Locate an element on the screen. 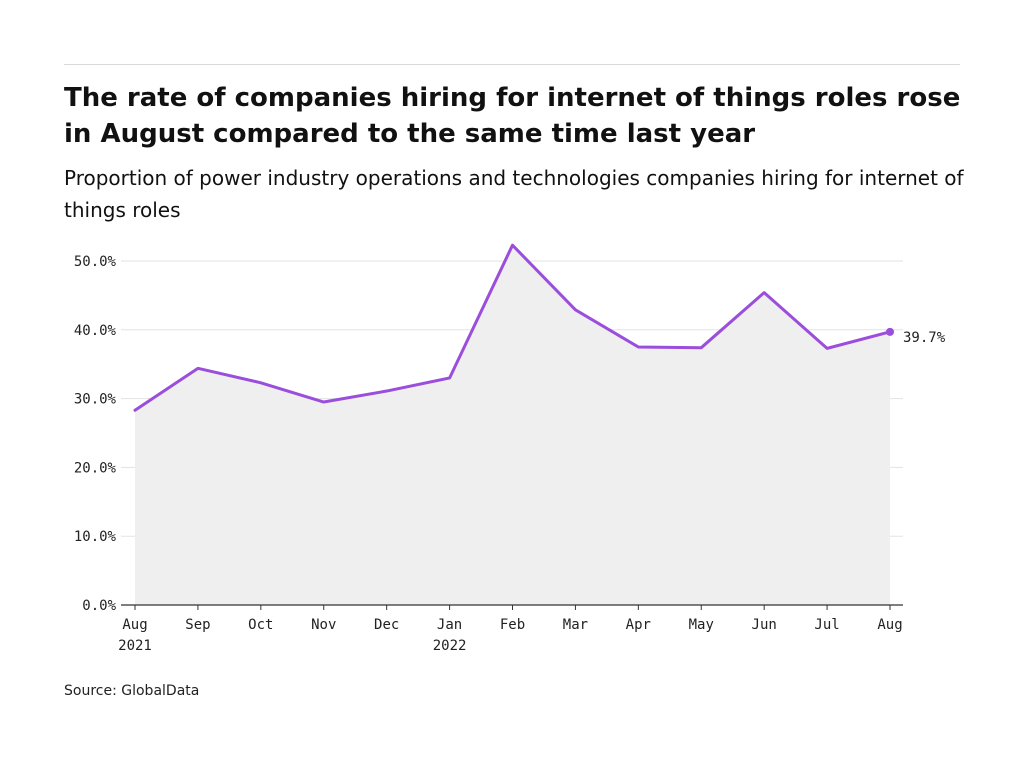 This screenshot has width=1024, height=768. end-value-label: 39.7% is located at coordinates (924, 338).